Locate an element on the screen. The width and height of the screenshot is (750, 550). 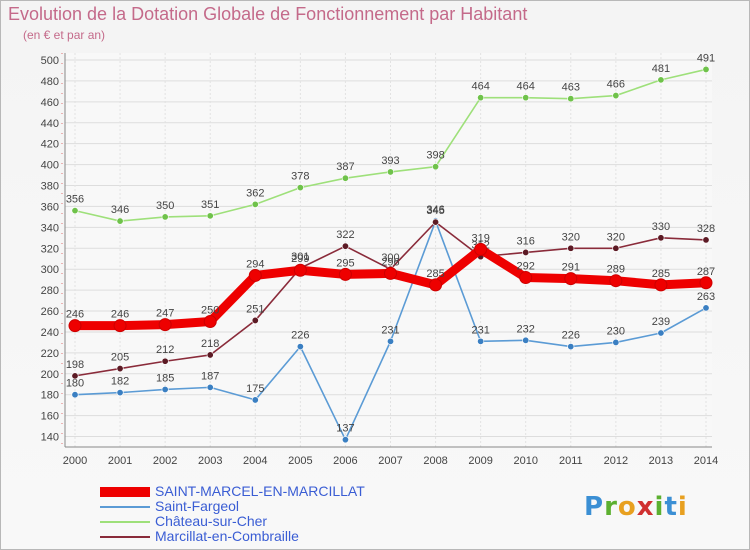
y-tick-label: 440 is located at coordinates (50, 124).